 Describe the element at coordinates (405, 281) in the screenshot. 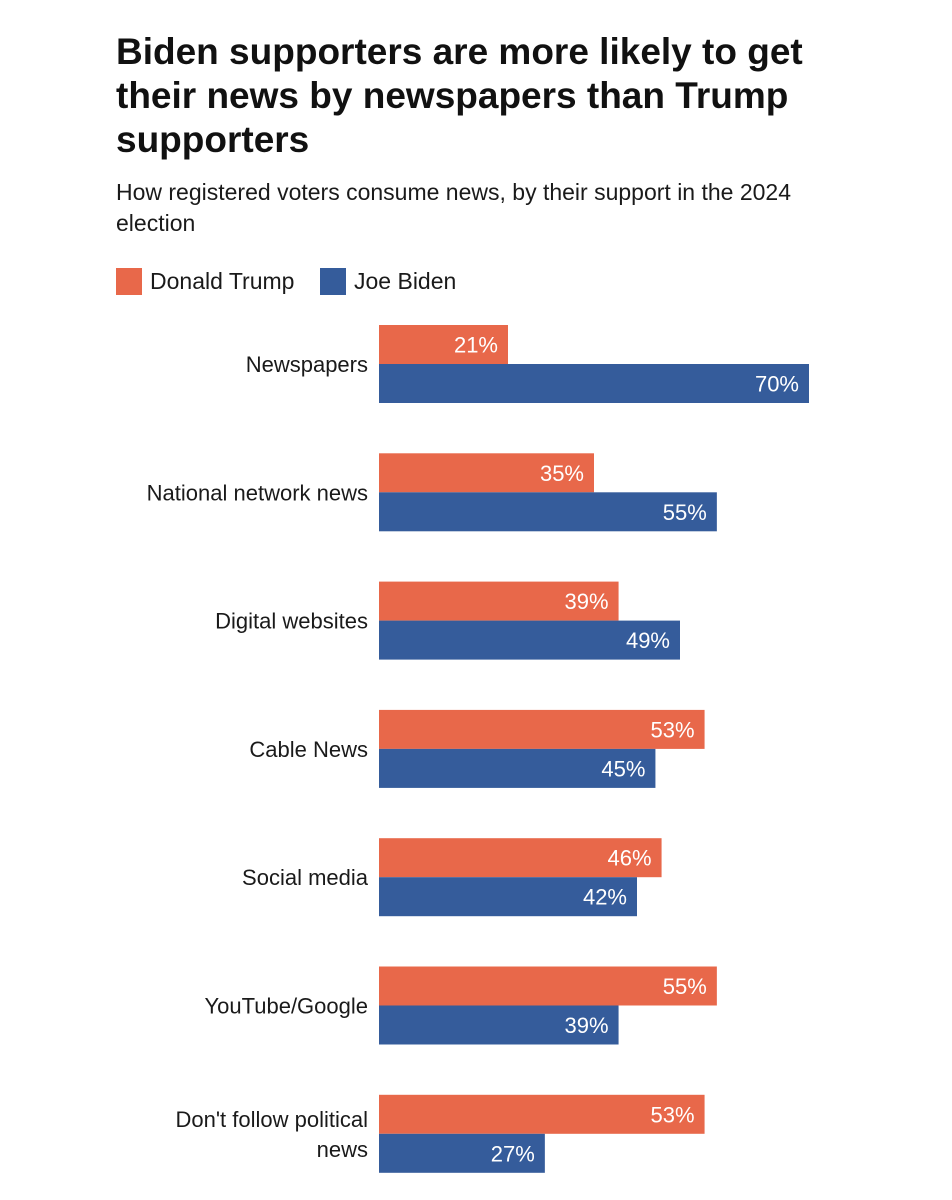

I see `legend-label-biden: Joe Biden` at that location.